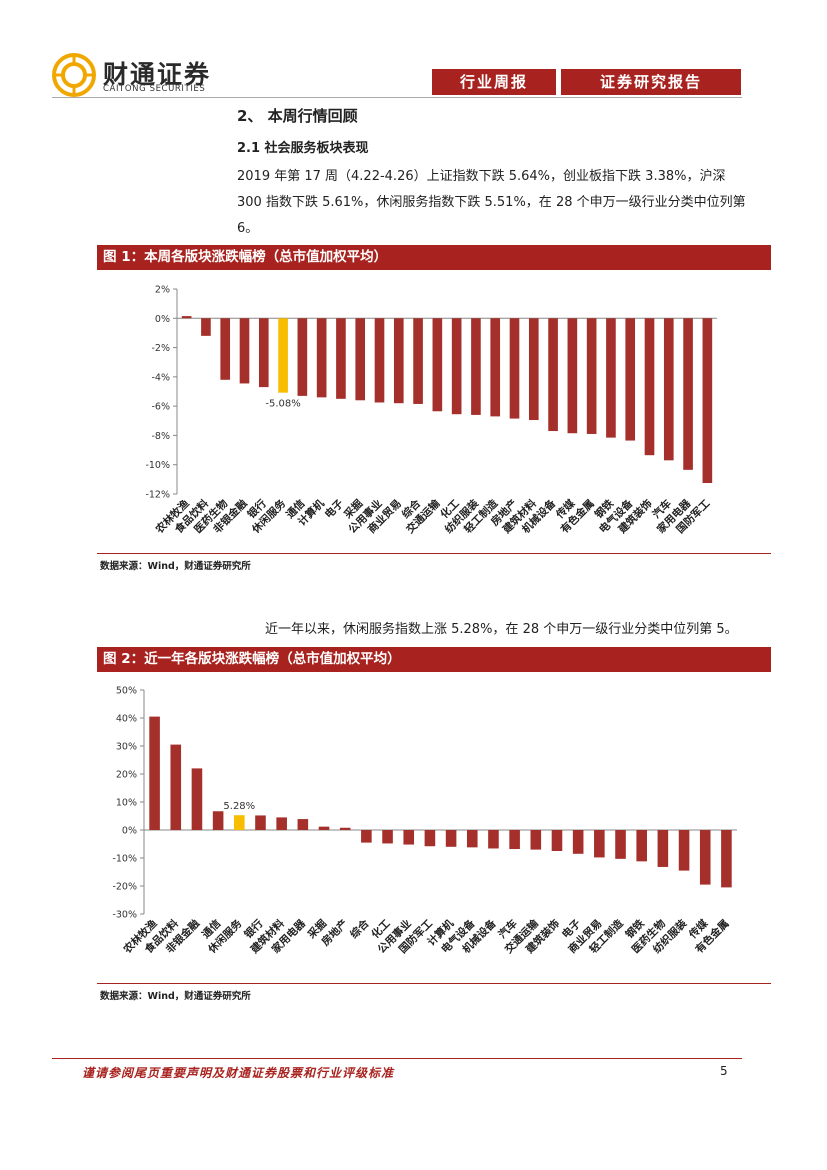  What do you see at coordinates (161, 348) in the screenshot?
I see `chart1-y-tick-label: -2%` at bounding box center [161, 348].